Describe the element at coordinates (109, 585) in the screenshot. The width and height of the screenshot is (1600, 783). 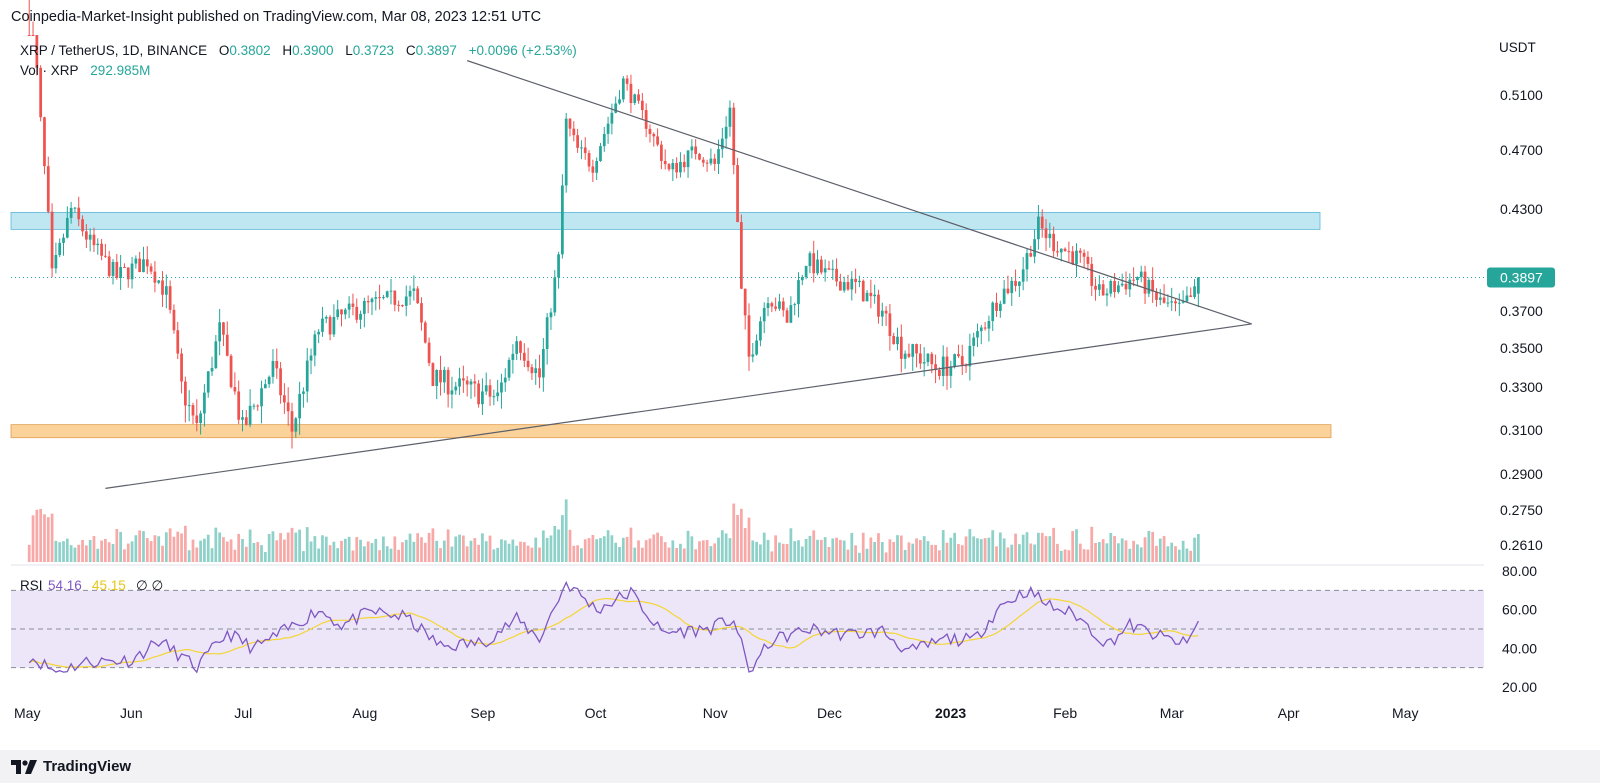
I see `rsi-ma-value: 45.15` at that location.